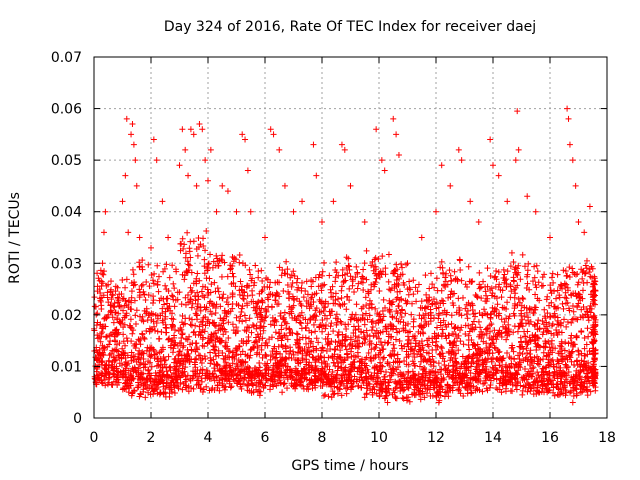 This screenshot has width=640, height=480. Describe the element at coordinates (66, 367) in the screenshot. I see `y-tick-label: 0.01` at that location.